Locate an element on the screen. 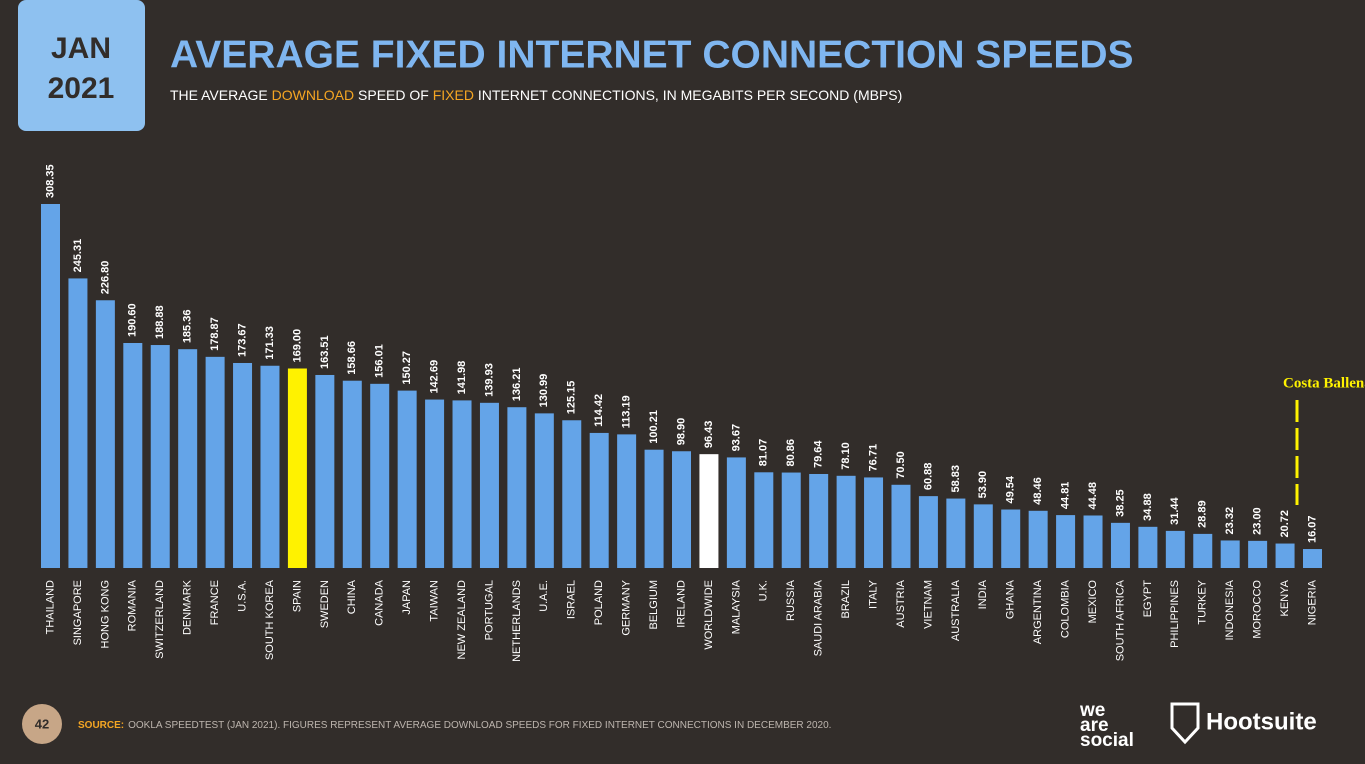  category-label: TAIWAN is located at coordinates (434, 601).